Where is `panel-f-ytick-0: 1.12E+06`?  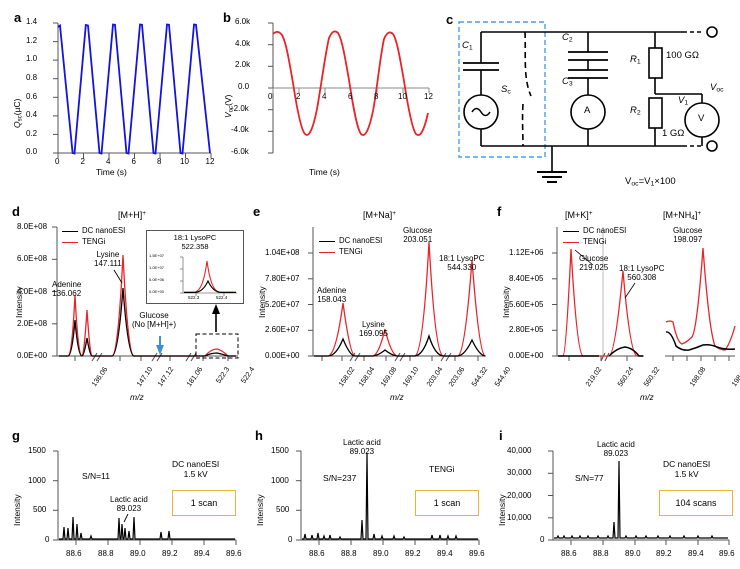 panel-f-ytick-0: 1.12E+06 is located at coordinates (526, 252).